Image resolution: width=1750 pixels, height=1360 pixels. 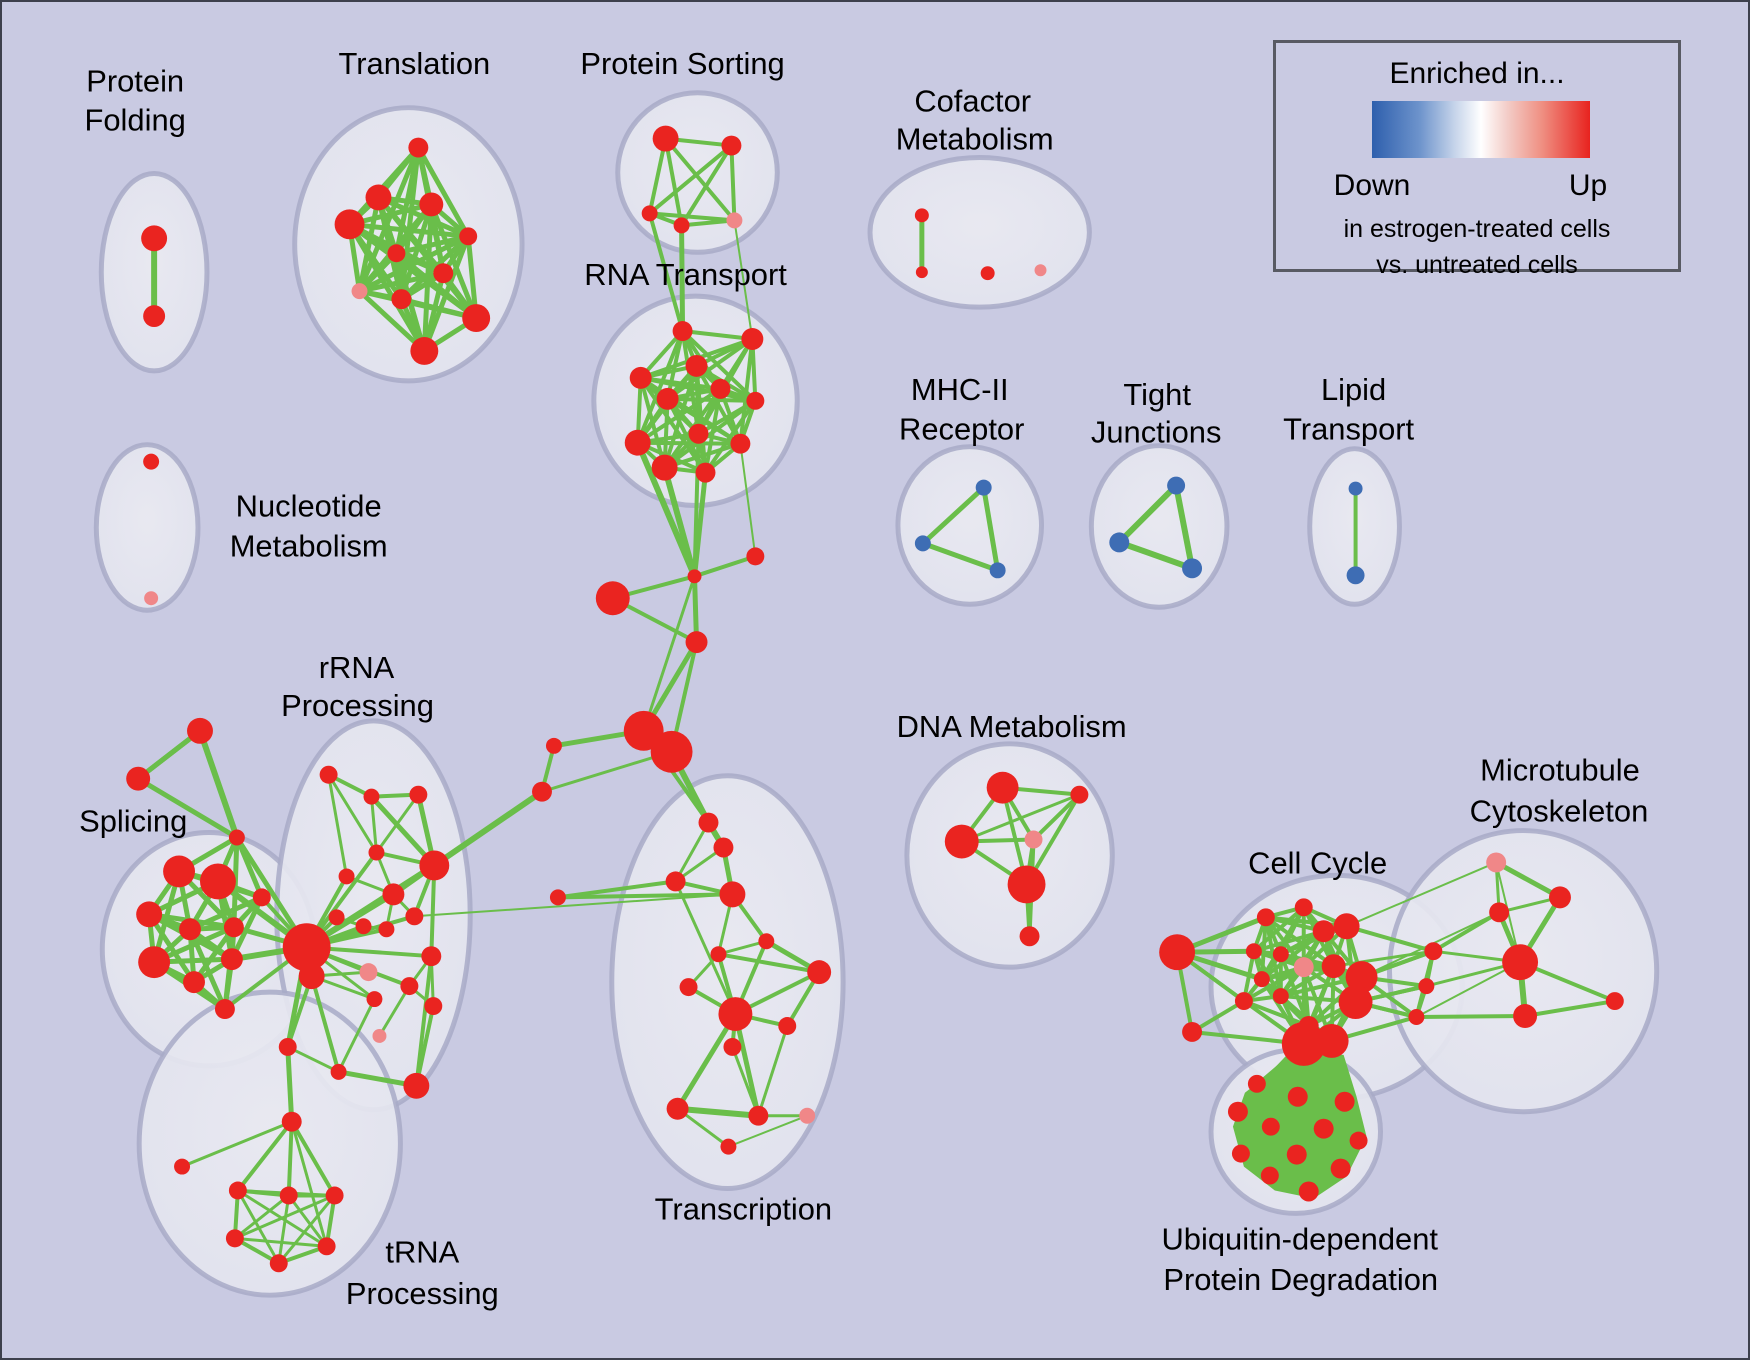 I want to click on lipid-transport-label-line-1: Transport, so click(x=1348, y=429).